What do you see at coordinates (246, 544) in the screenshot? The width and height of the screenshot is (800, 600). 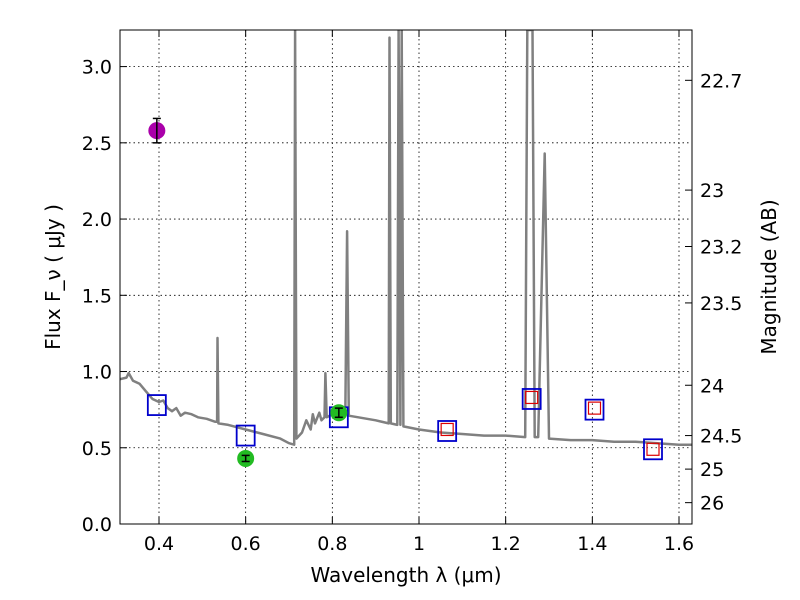 I see `x-tick-label: 0.6` at bounding box center [246, 544].